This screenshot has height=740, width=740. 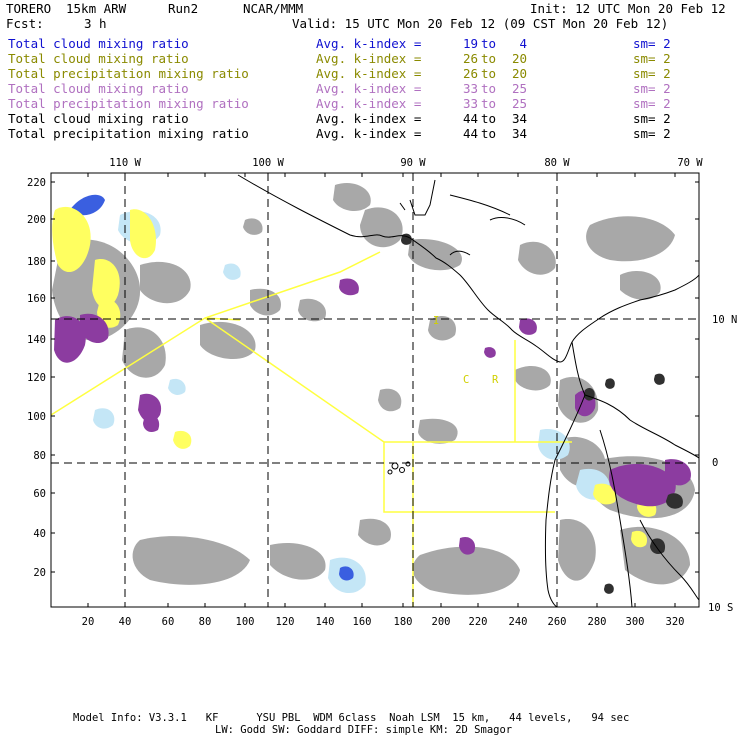 What do you see at coordinates (25, 23) in the screenshot?
I see `fcst-label: Fcst:` at bounding box center [25, 23].